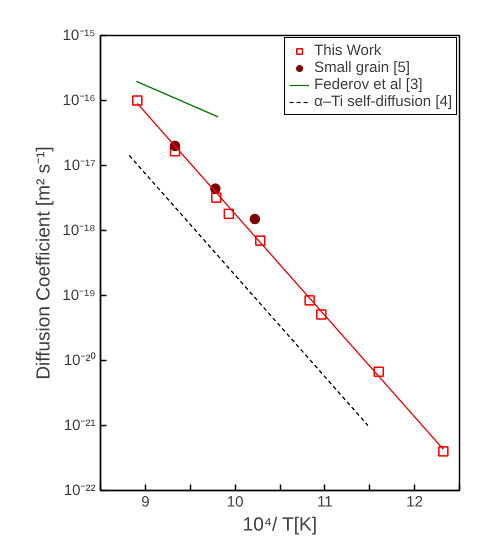 This screenshot has width=489, height=560. What do you see at coordinates (362, 67) in the screenshot?
I see `legend-label: Small grain [5]` at bounding box center [362, 67].